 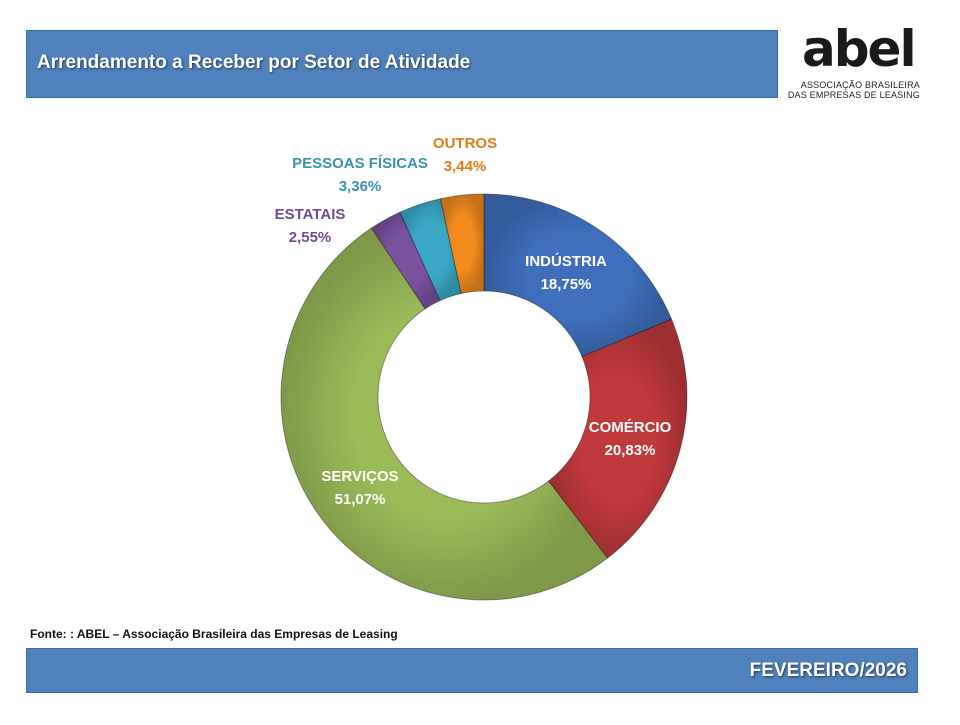 I want to click on logo-subtitle-line2: DAS EMPRESAS DE LEASING, so click(x=853, y=95).